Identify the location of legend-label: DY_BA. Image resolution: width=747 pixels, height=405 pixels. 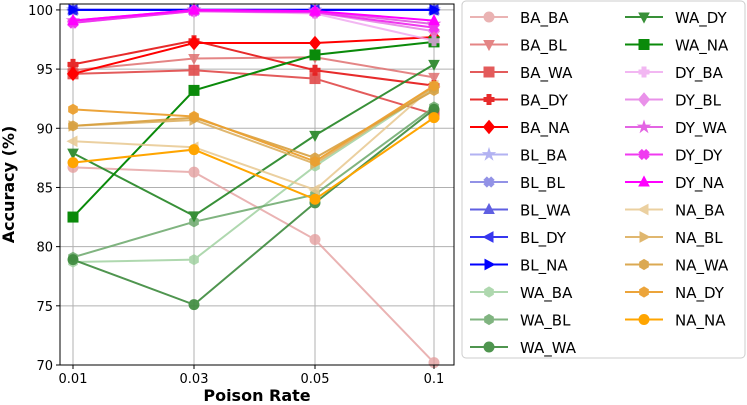
(699, 73).